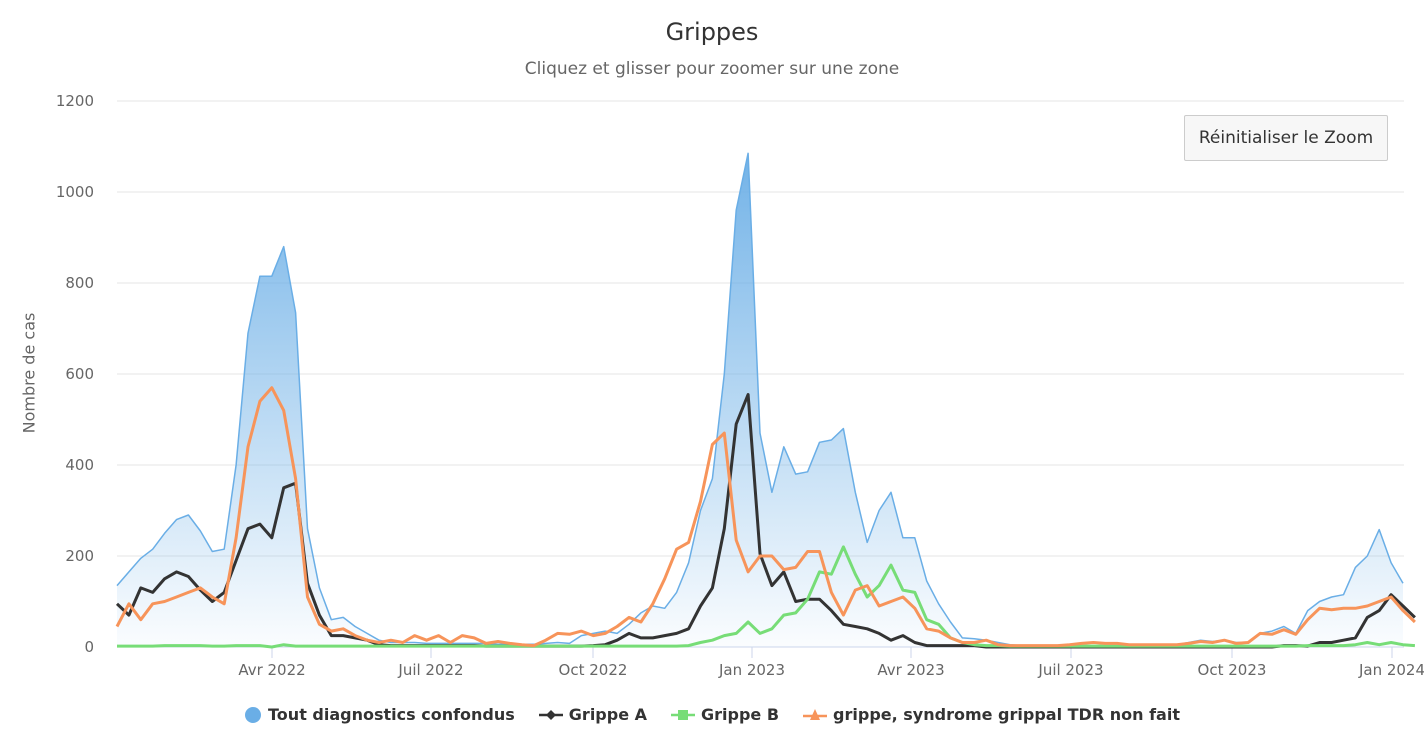 The image size is (1424, 751). What do you see at coordinates (1391, 670) in the screenshot?
I see `svg-text: Jan 2024` at bounding box center [1391, 670].